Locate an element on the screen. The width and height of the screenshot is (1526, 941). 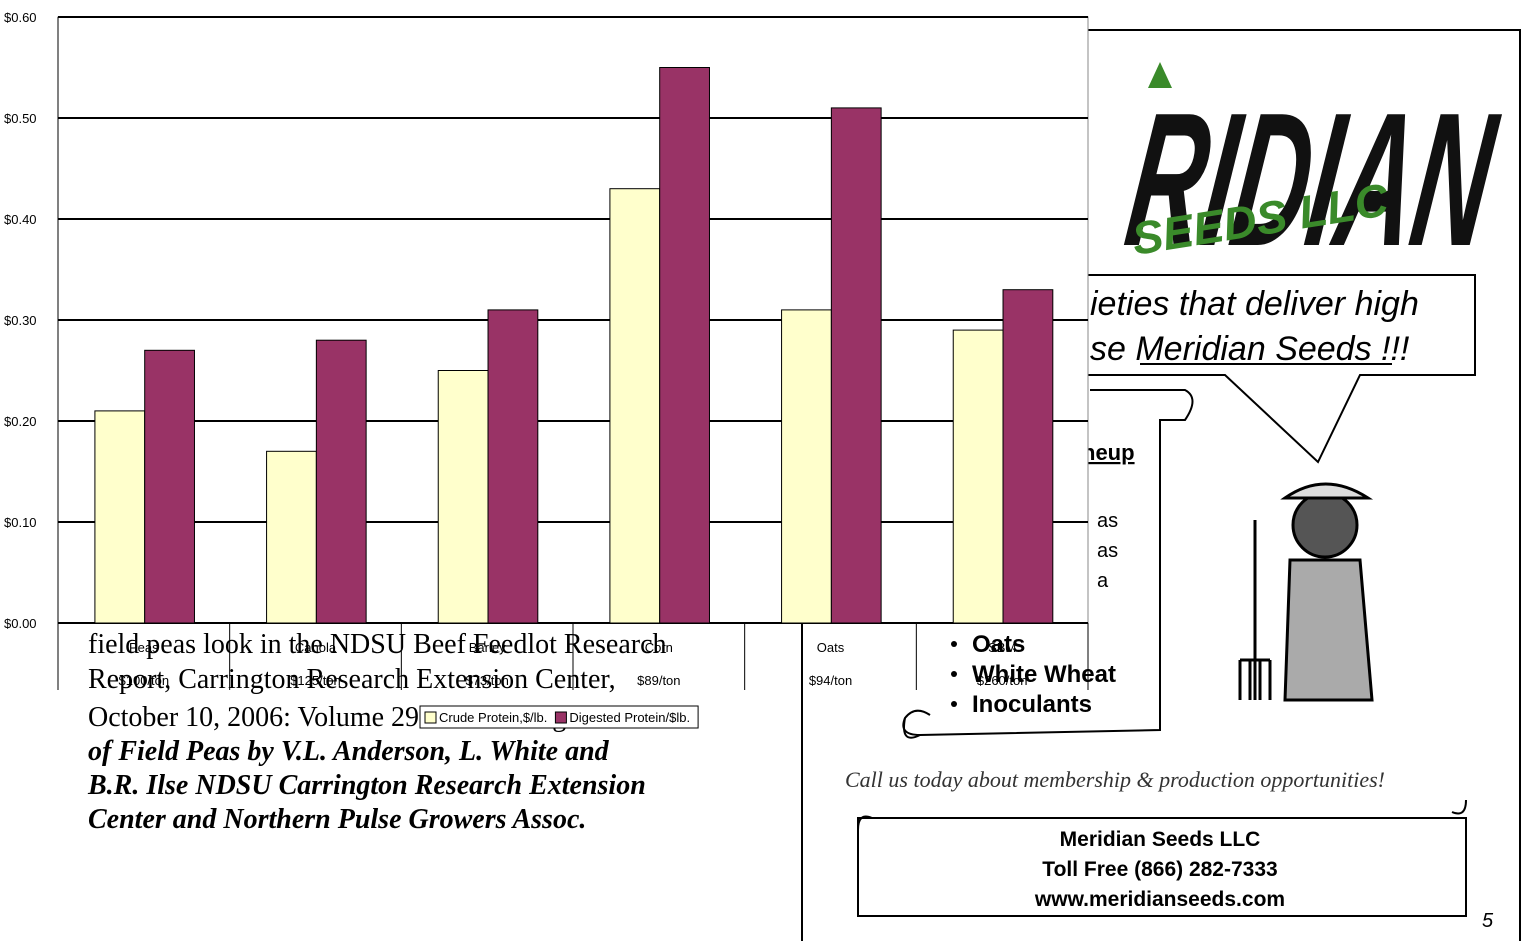
head is located at coordinates (1325, 525).